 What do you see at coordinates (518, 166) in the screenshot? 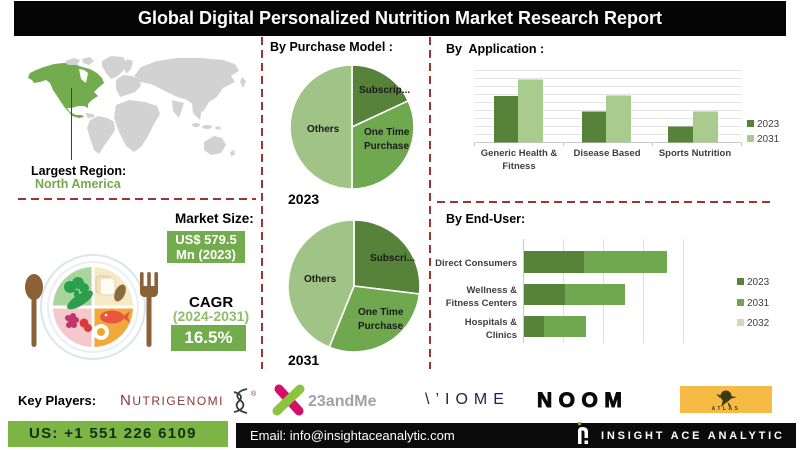
I see `svg-text: Fitness` at bounding box center [518, 166].